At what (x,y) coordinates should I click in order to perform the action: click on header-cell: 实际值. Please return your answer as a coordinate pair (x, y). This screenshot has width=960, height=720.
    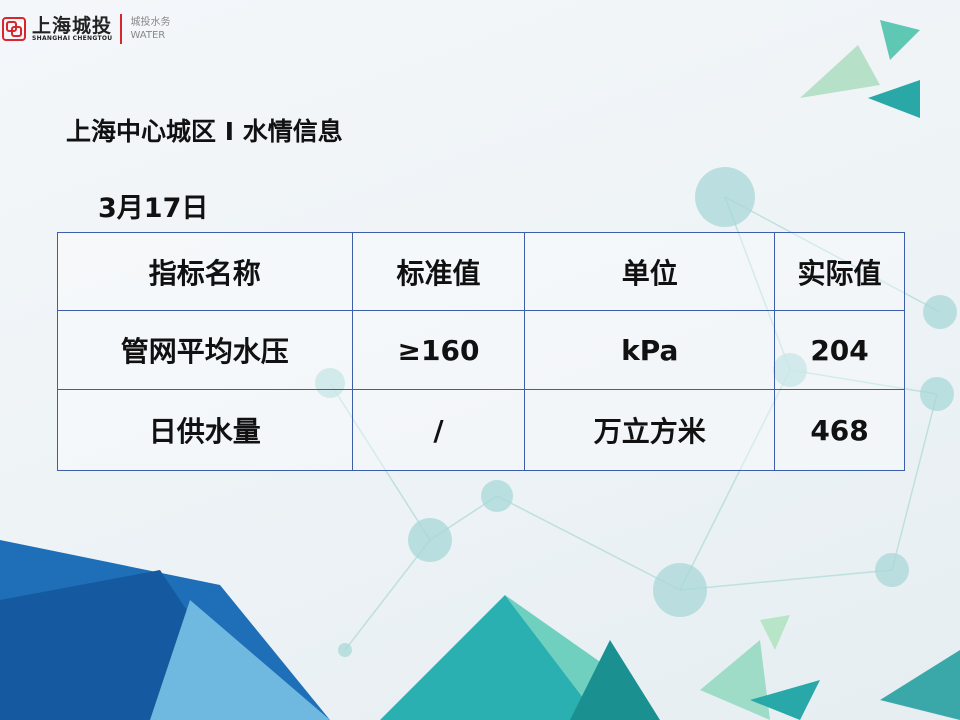
    Looking at the image, I should click on (839, 271).